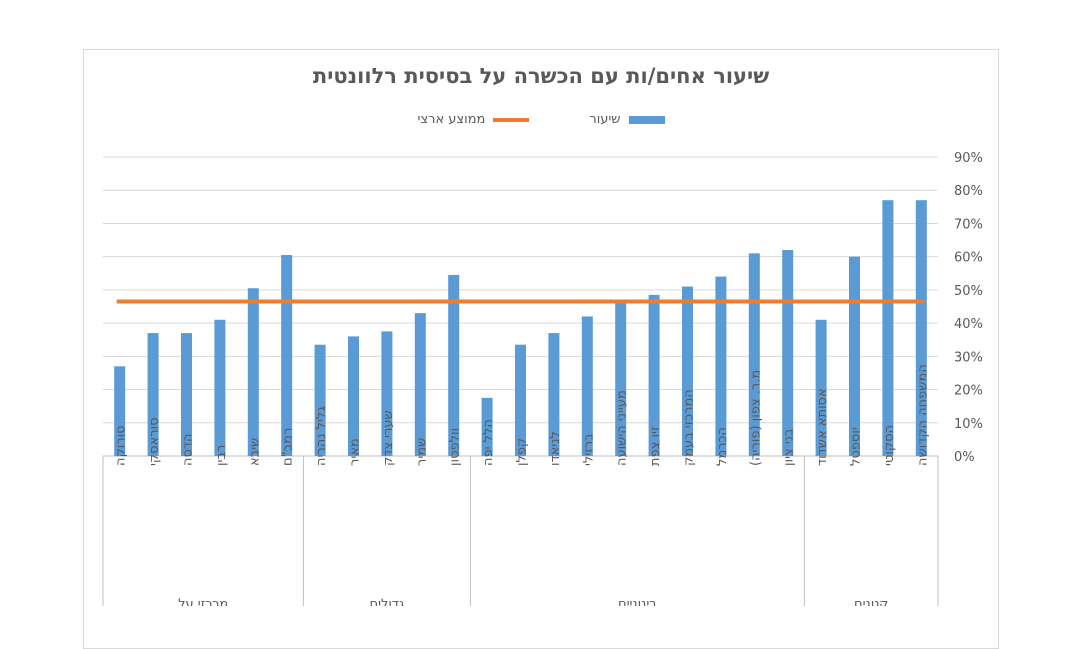 Image resolution: width=1080 pixels, height=649 pixels. I want to click on y-tick-label: 70%, so click(968, 224).